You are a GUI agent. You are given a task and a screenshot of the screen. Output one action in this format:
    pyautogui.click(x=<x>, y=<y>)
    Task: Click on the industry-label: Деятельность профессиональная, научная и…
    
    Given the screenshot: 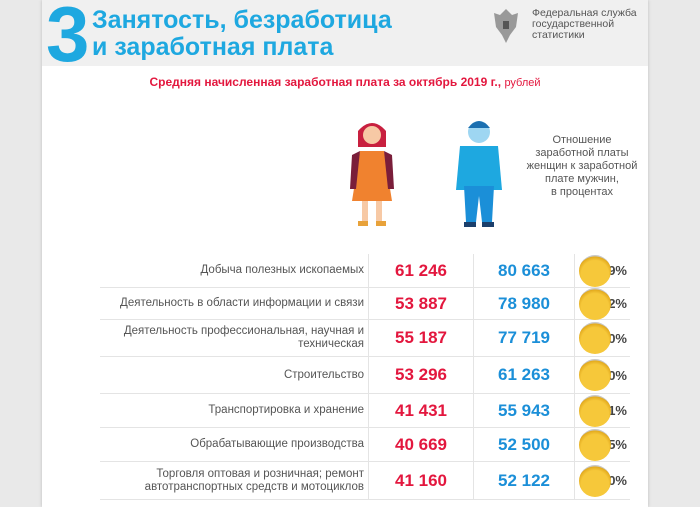 What is the action you would take?
    pyautogui.click(x=243, y=337)
    